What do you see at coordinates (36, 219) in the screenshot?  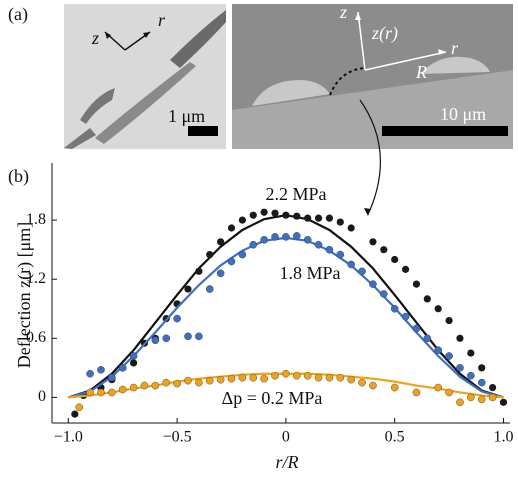 I see `y-tick-label: 1.8` at bounding box center [36, 219].